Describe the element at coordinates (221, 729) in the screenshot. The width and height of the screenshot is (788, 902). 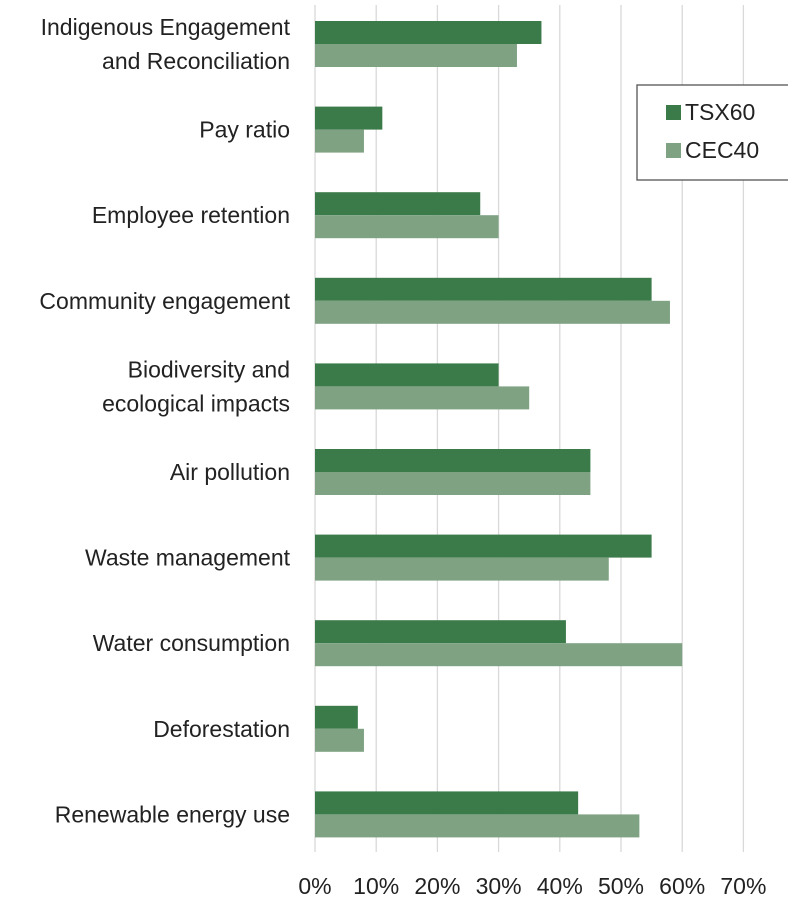
I see `category-label: Deforestation` at that location.